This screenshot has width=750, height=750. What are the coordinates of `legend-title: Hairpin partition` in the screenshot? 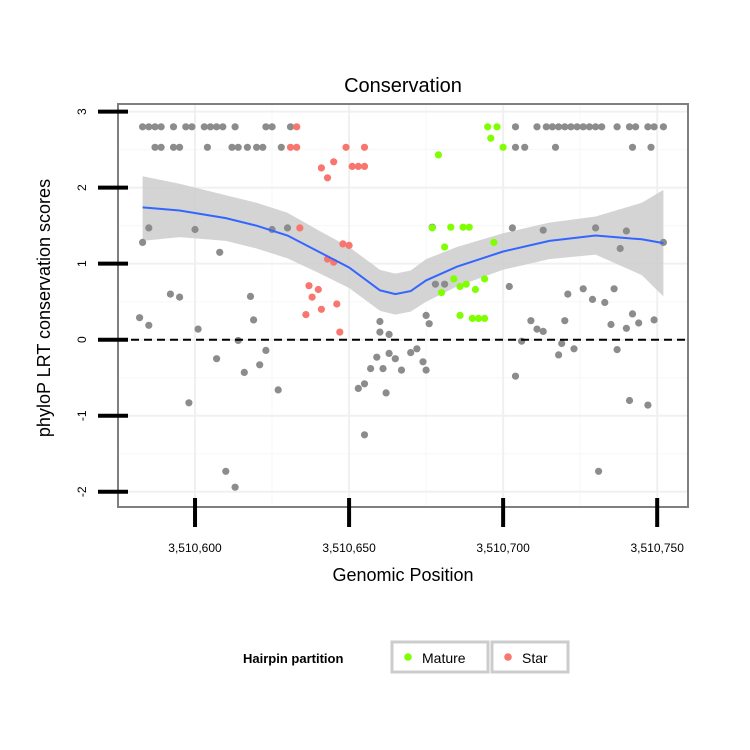 It's located at (293, 658).